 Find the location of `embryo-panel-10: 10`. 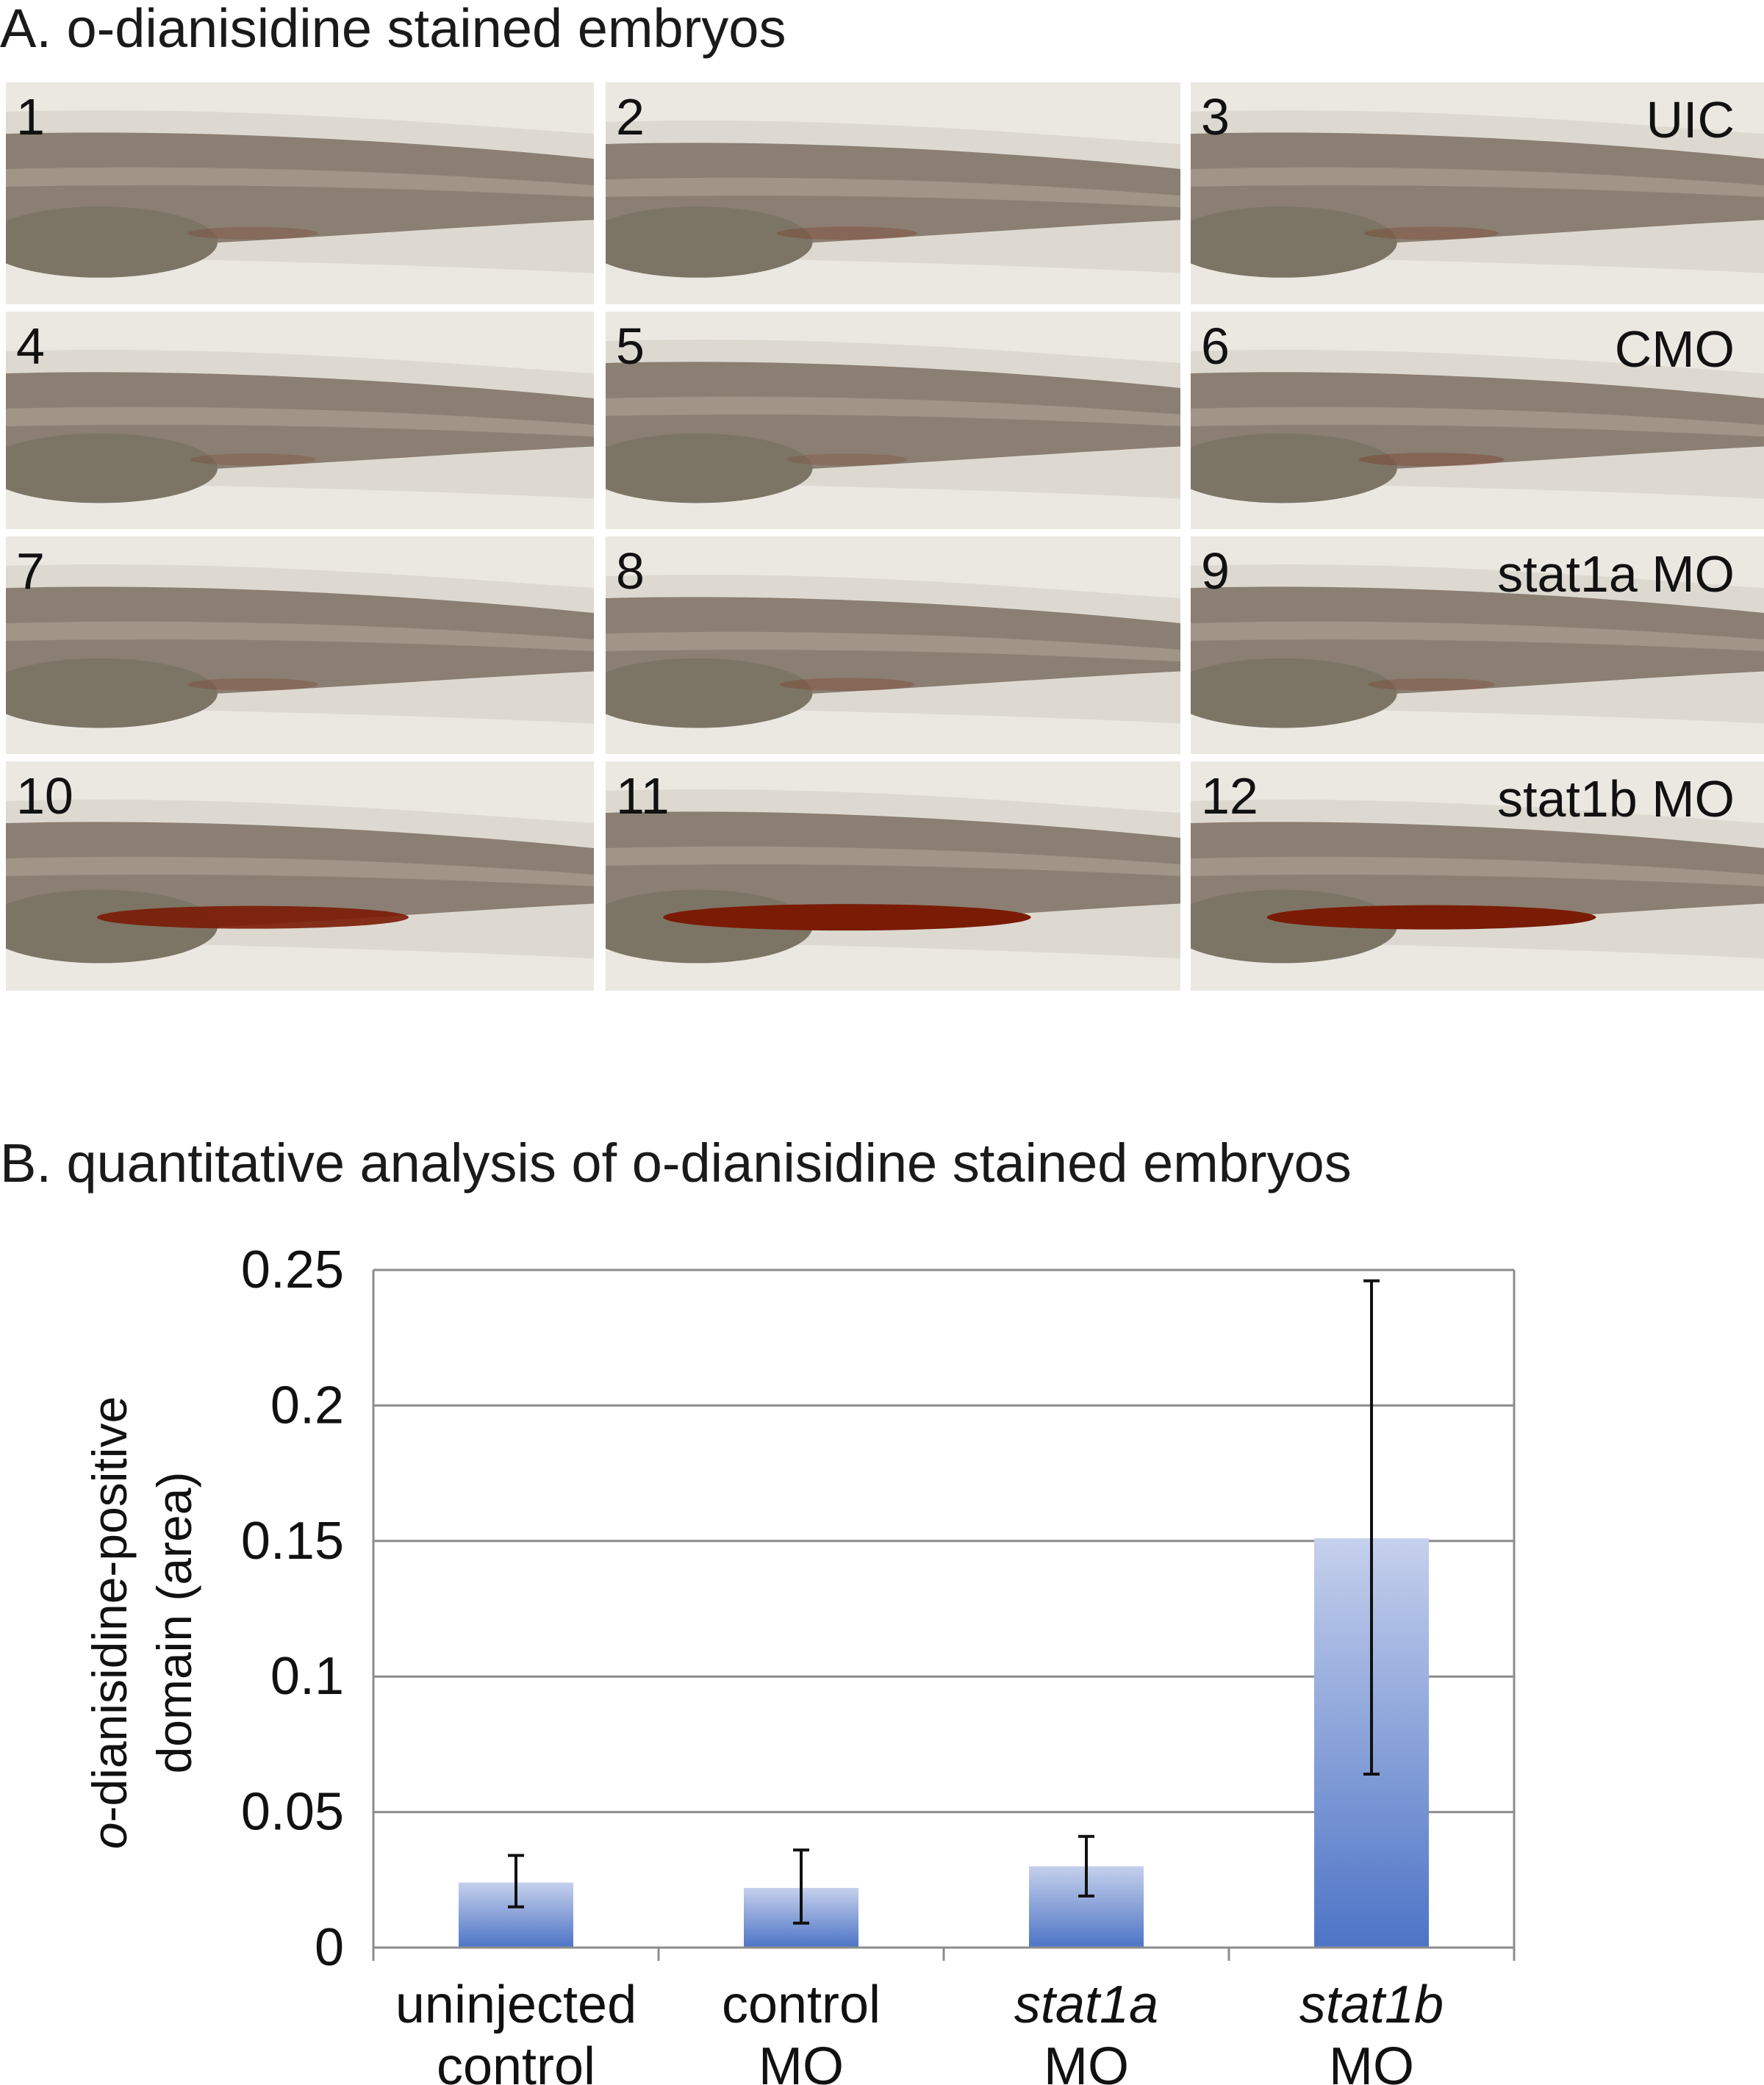

embryo-panel-10: 10 is located at coordinates (300, 876).